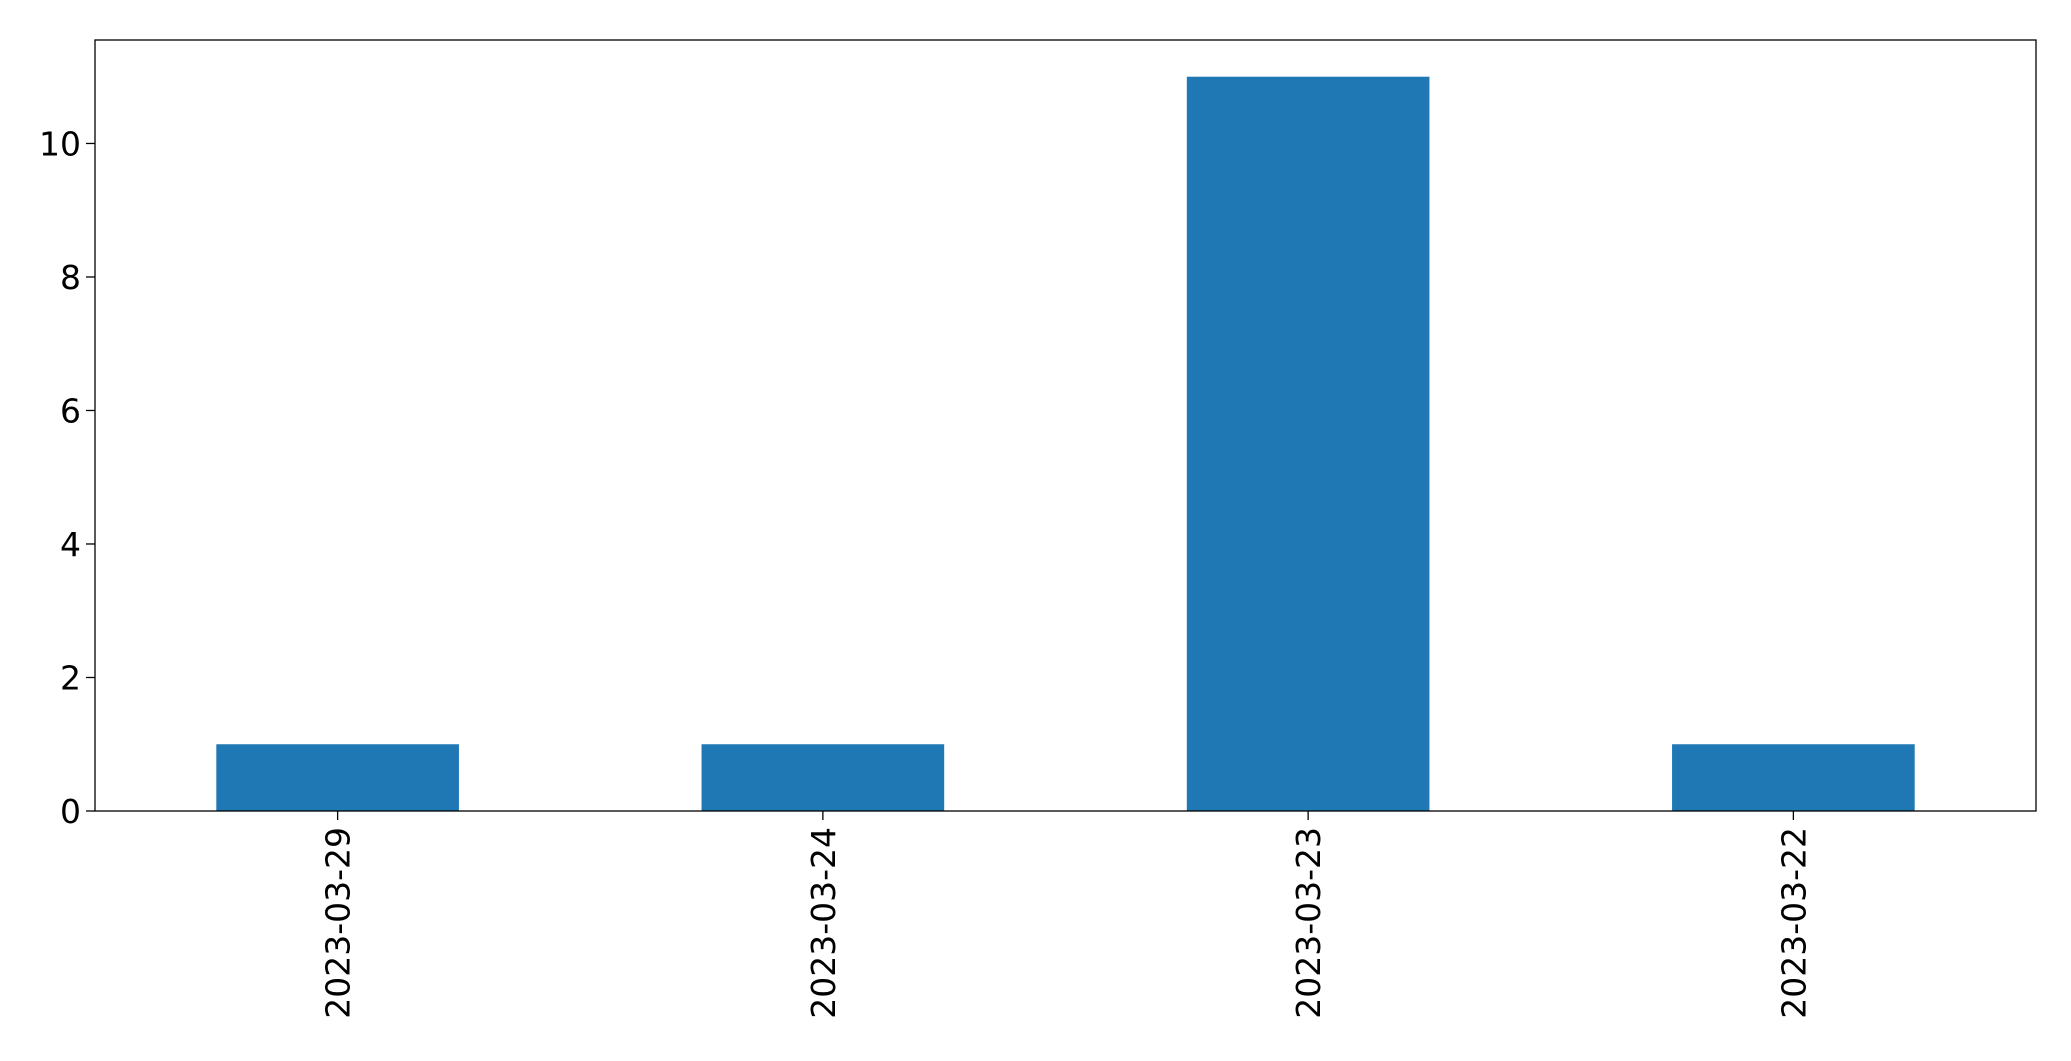 The height and width of the screenshot is (1061, 2071). What do you see at coordinates (338, 923) in the screenshot?
I see `x-tick-label: 2023-03-29` at bounding box center [338, 923].